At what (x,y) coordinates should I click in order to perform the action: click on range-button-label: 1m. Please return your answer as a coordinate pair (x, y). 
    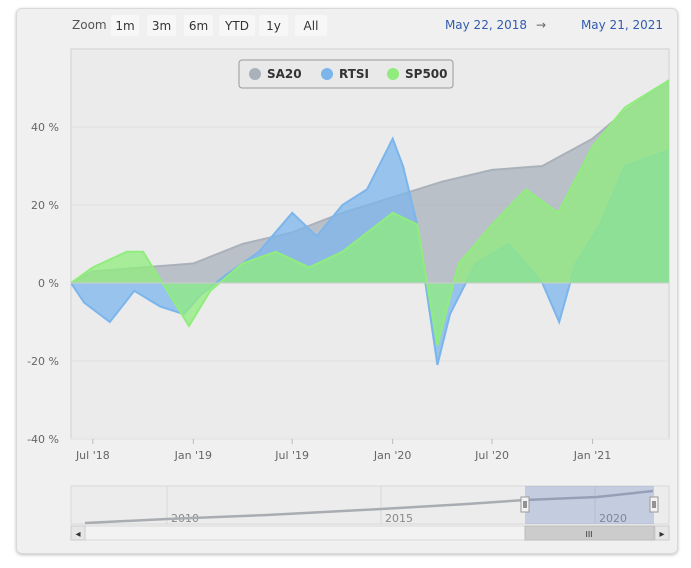
    Looking at the image, I should click on (124, 26).